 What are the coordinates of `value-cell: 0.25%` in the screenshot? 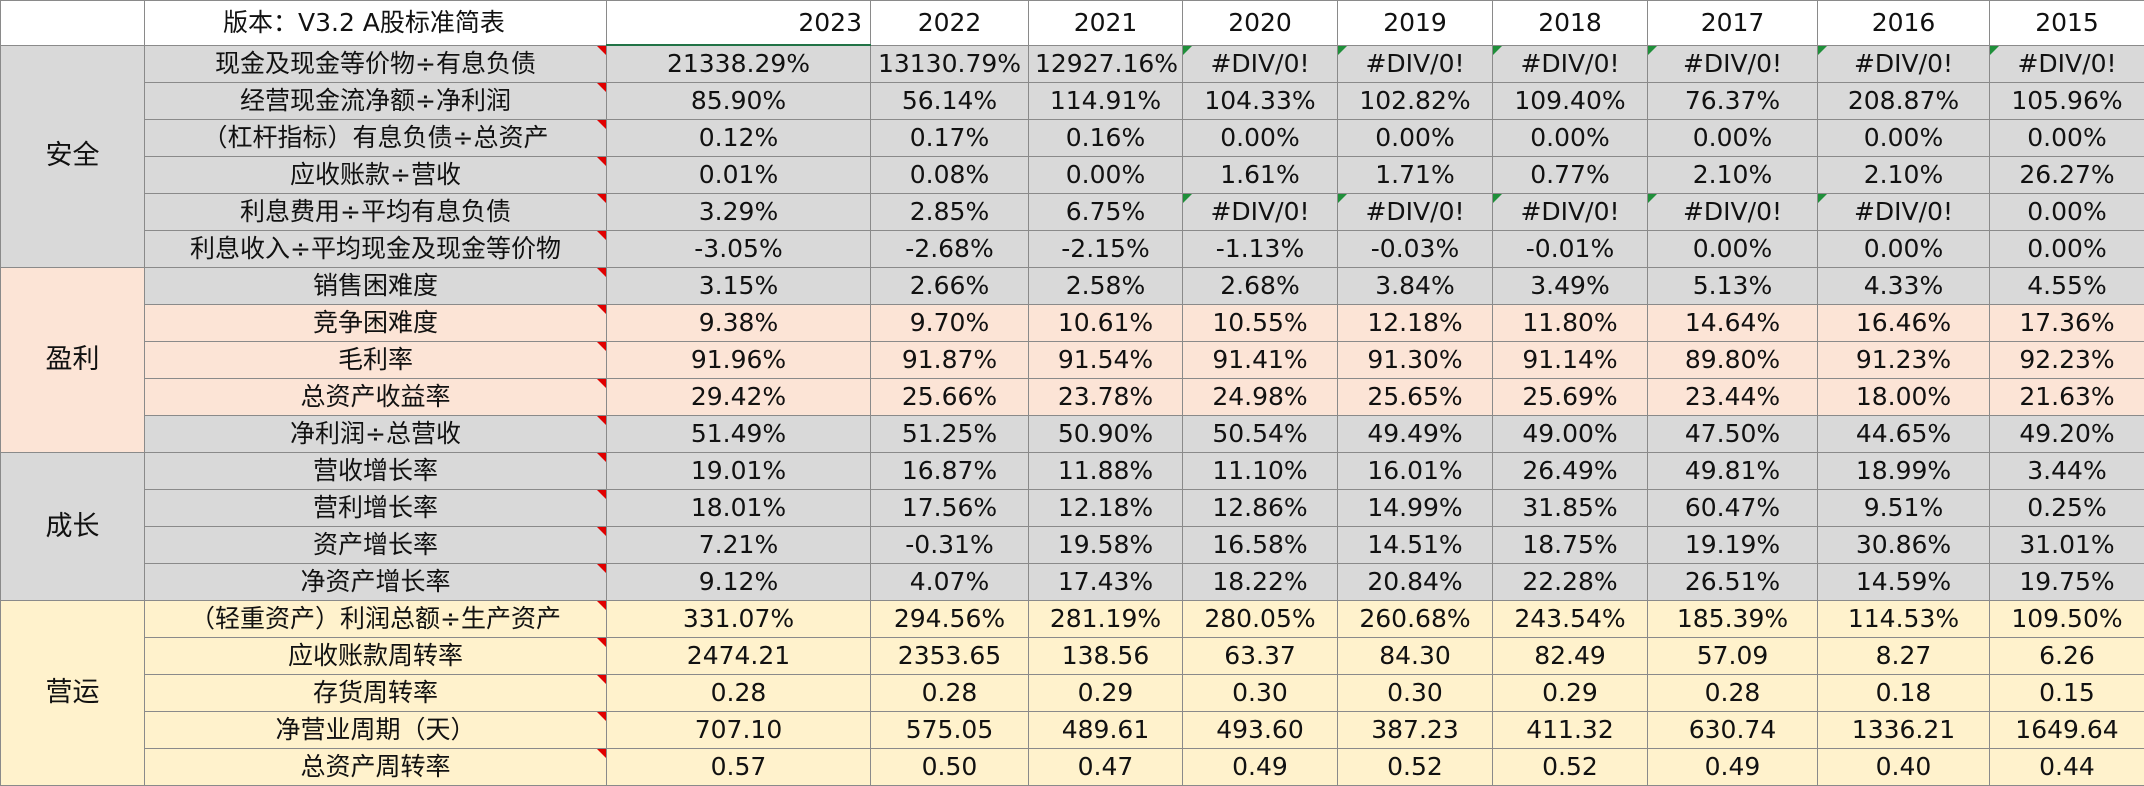 It's located at (2067, 508).